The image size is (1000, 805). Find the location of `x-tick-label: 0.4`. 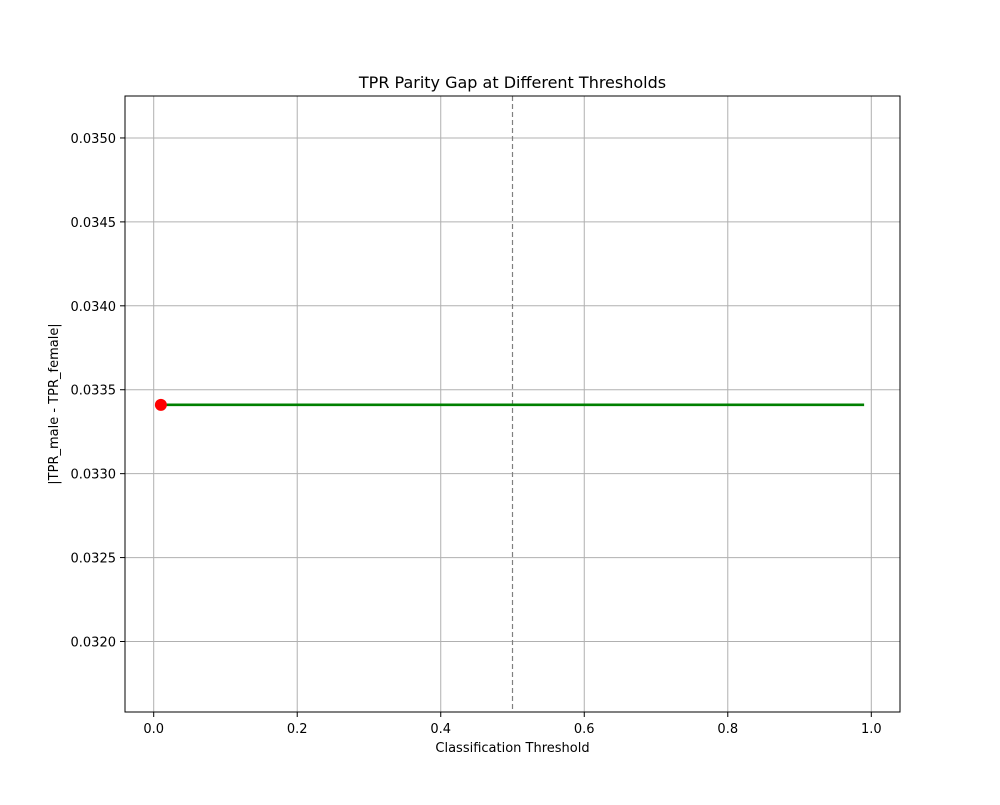

x-tick-label: 0.4 is located at coordinates (440, 729).